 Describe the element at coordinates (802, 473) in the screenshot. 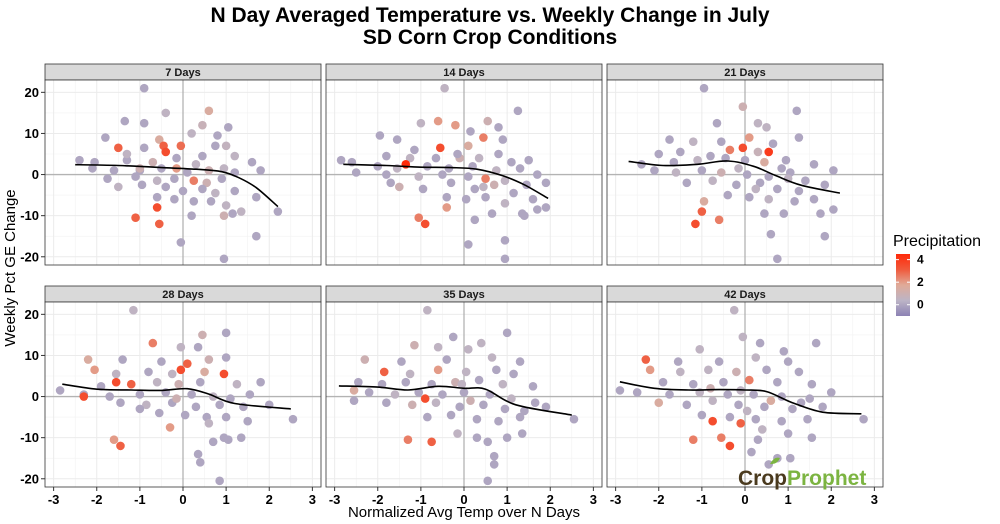

I see `cropprophet-logo: CropProphet` at that location.